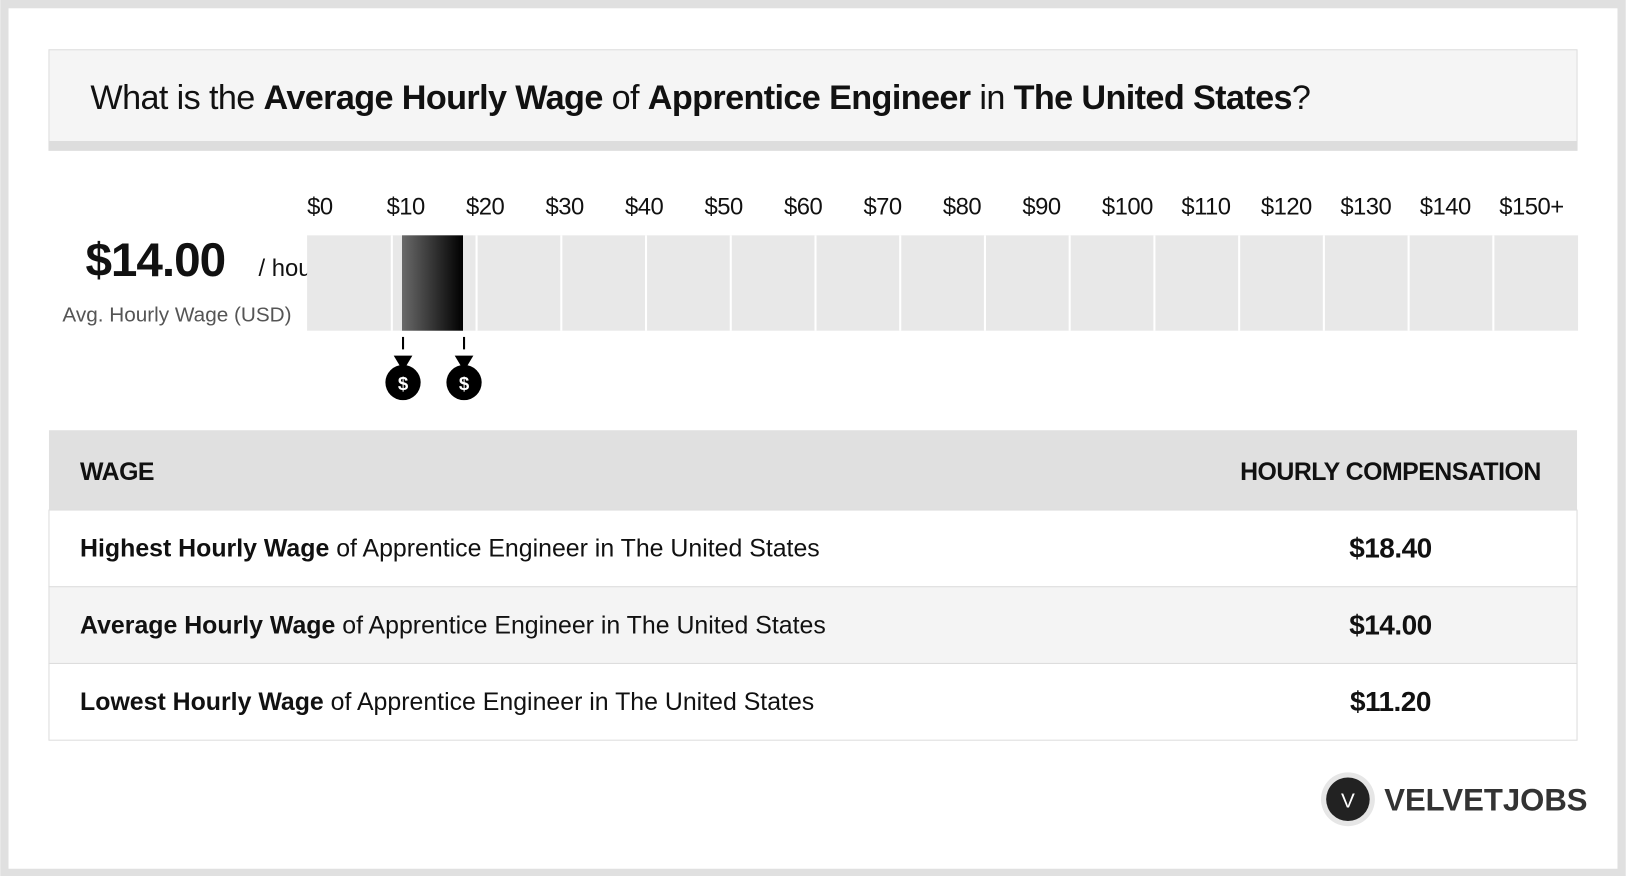  What do you see at coordinates (1286, 207) in the screenshot?
I see `x-tick-label: $120` at bounding box center [1286, 207].